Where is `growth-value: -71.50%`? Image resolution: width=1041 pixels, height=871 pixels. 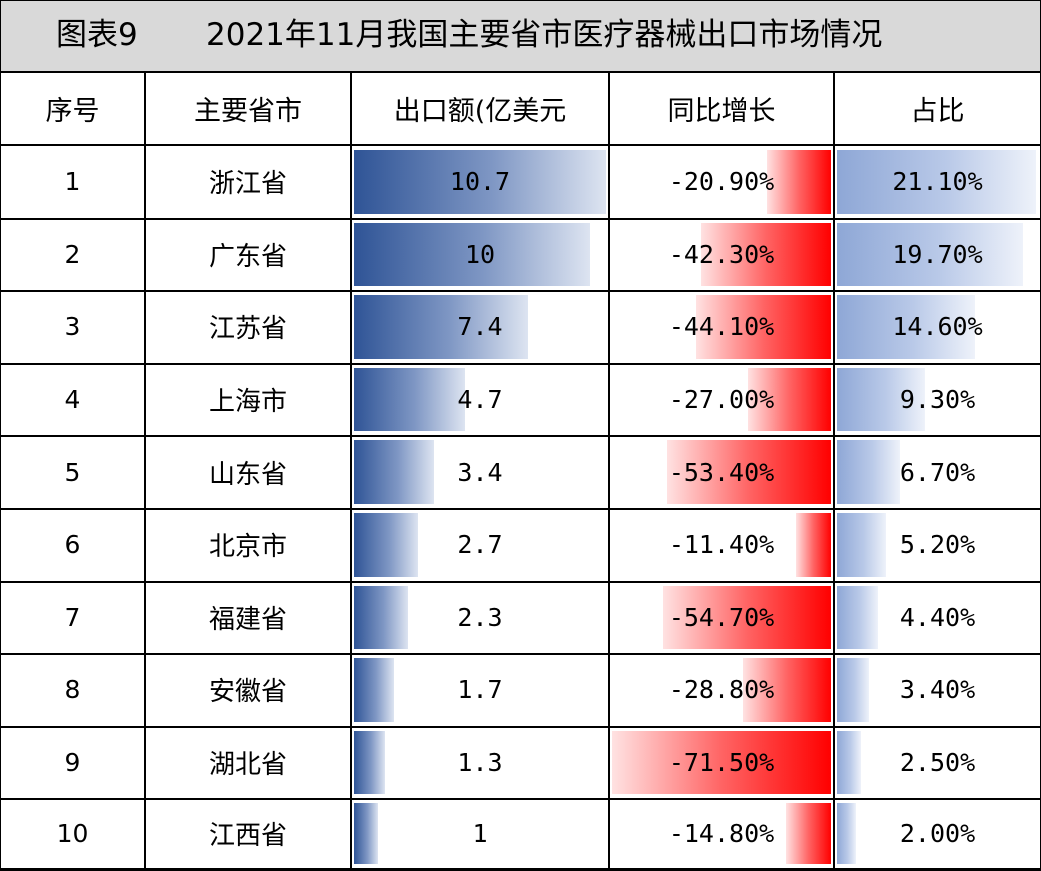 growth-value: -71.50% is located at coordinates (721, 763).